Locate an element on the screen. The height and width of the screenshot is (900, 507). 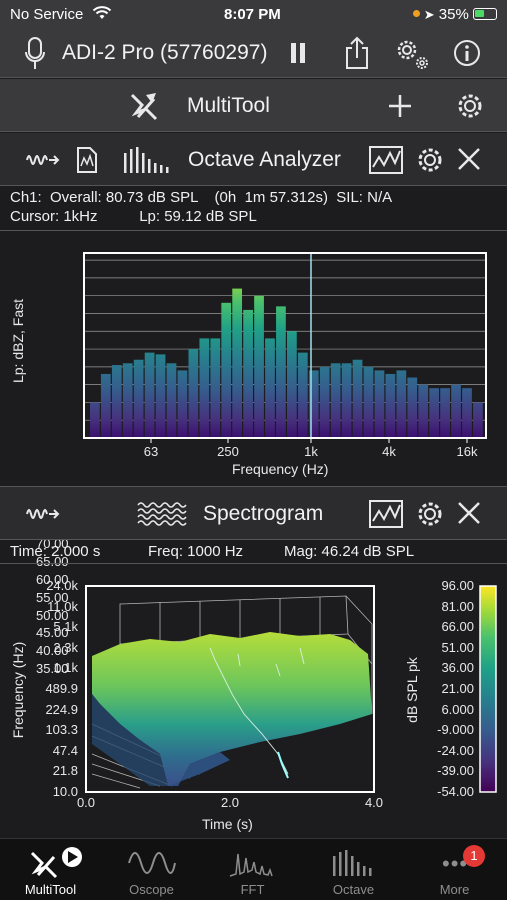
octave-close-icon is located at coordinates (469, 159).